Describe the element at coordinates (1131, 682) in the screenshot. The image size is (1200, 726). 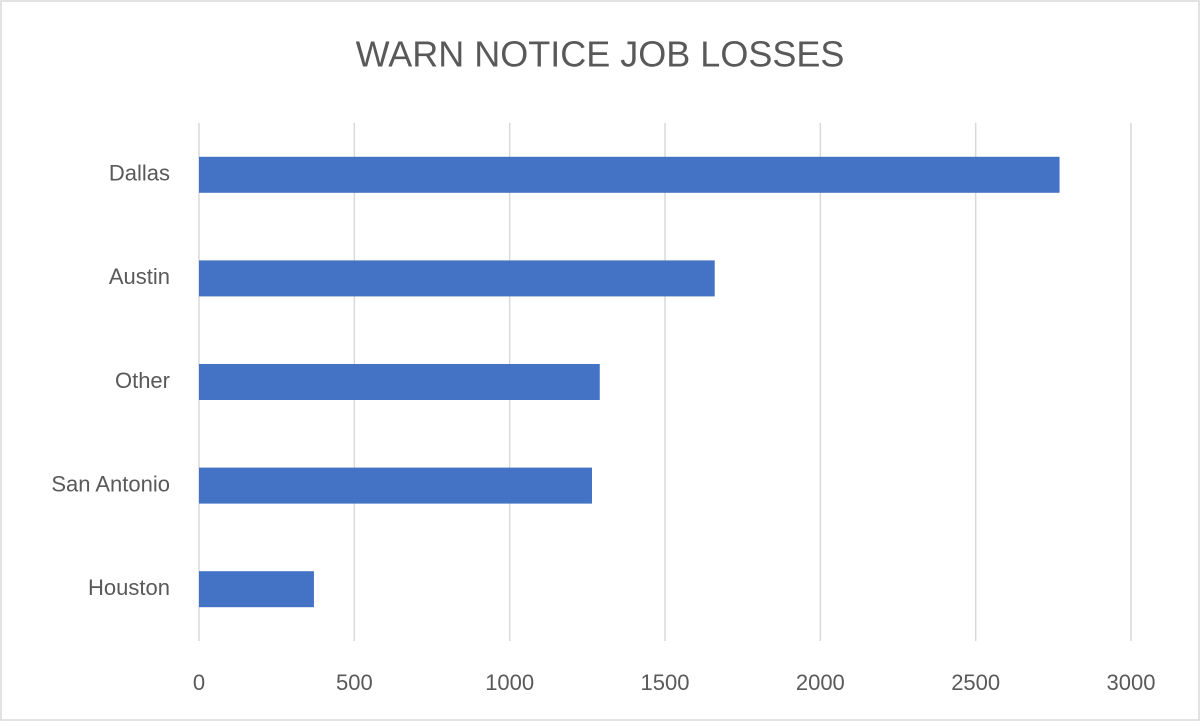
I see `x-tick-label: 3000` at that location.